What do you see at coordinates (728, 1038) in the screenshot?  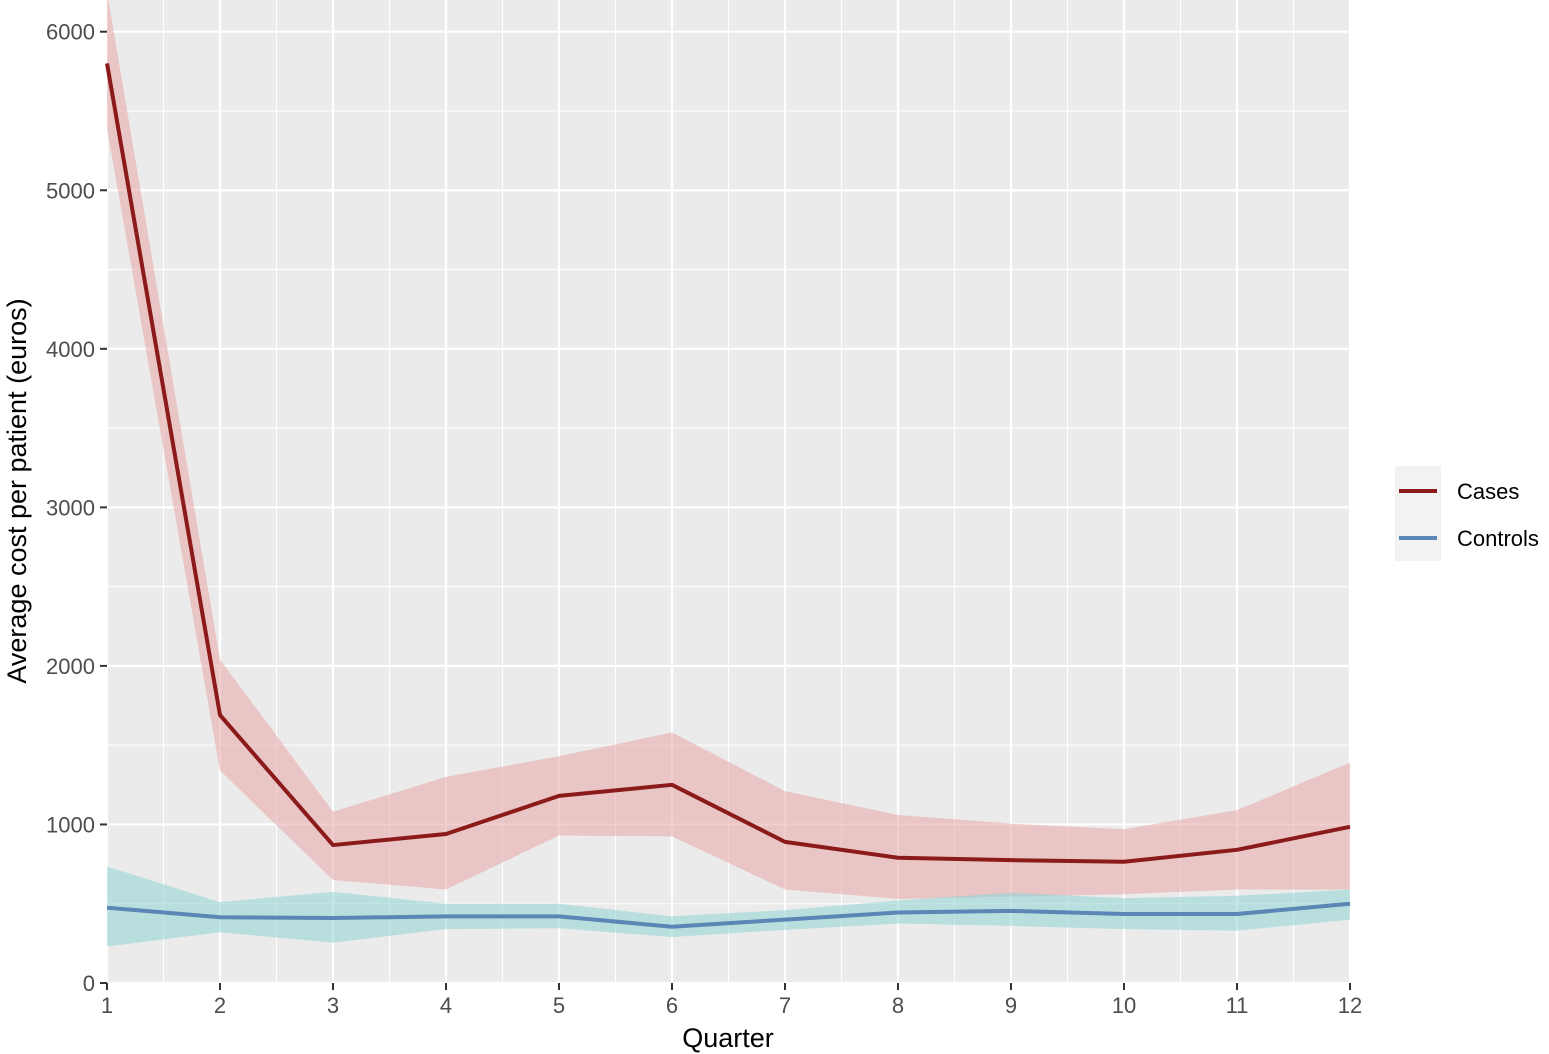 I see `x-axis-title: Quarter` at bounding box center [728, 1038].